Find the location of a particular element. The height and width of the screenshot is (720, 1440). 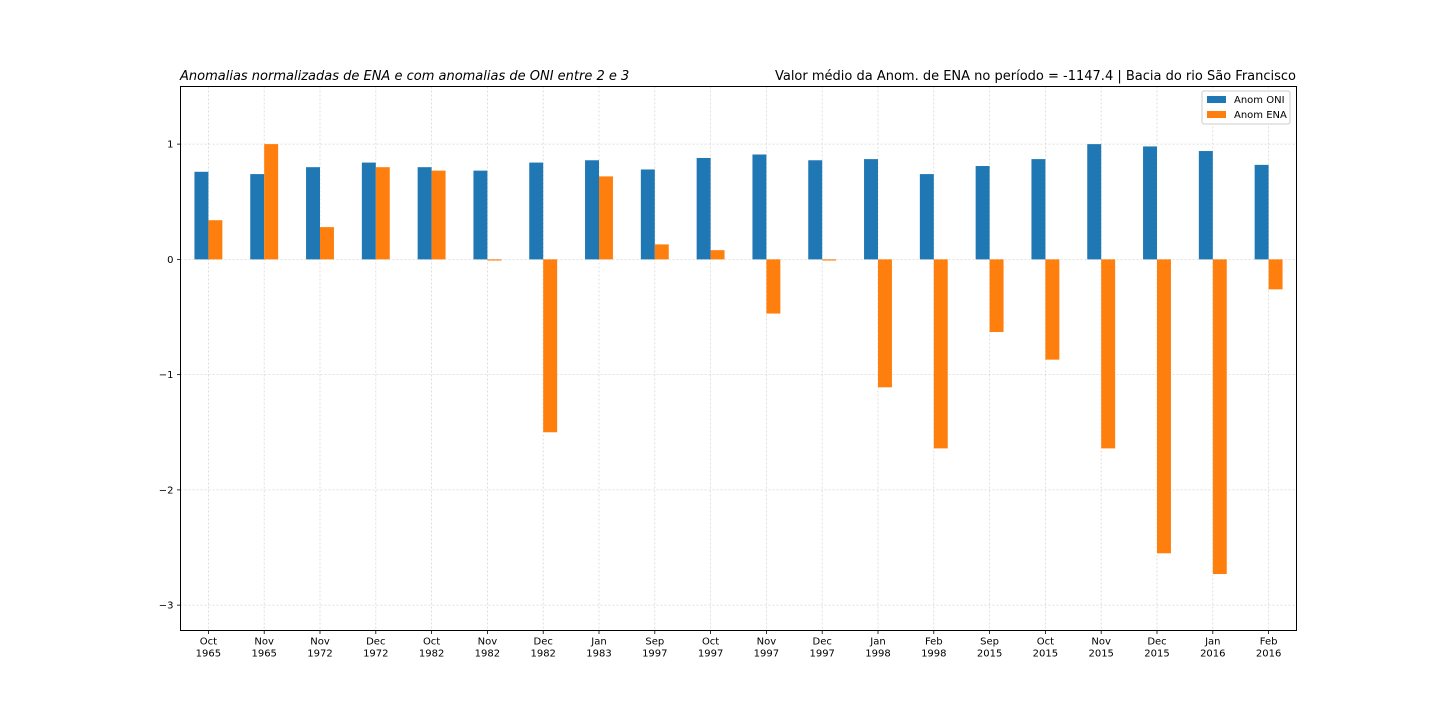

x-tick-label: Nov 1965 is located at coordinates (263, 648).